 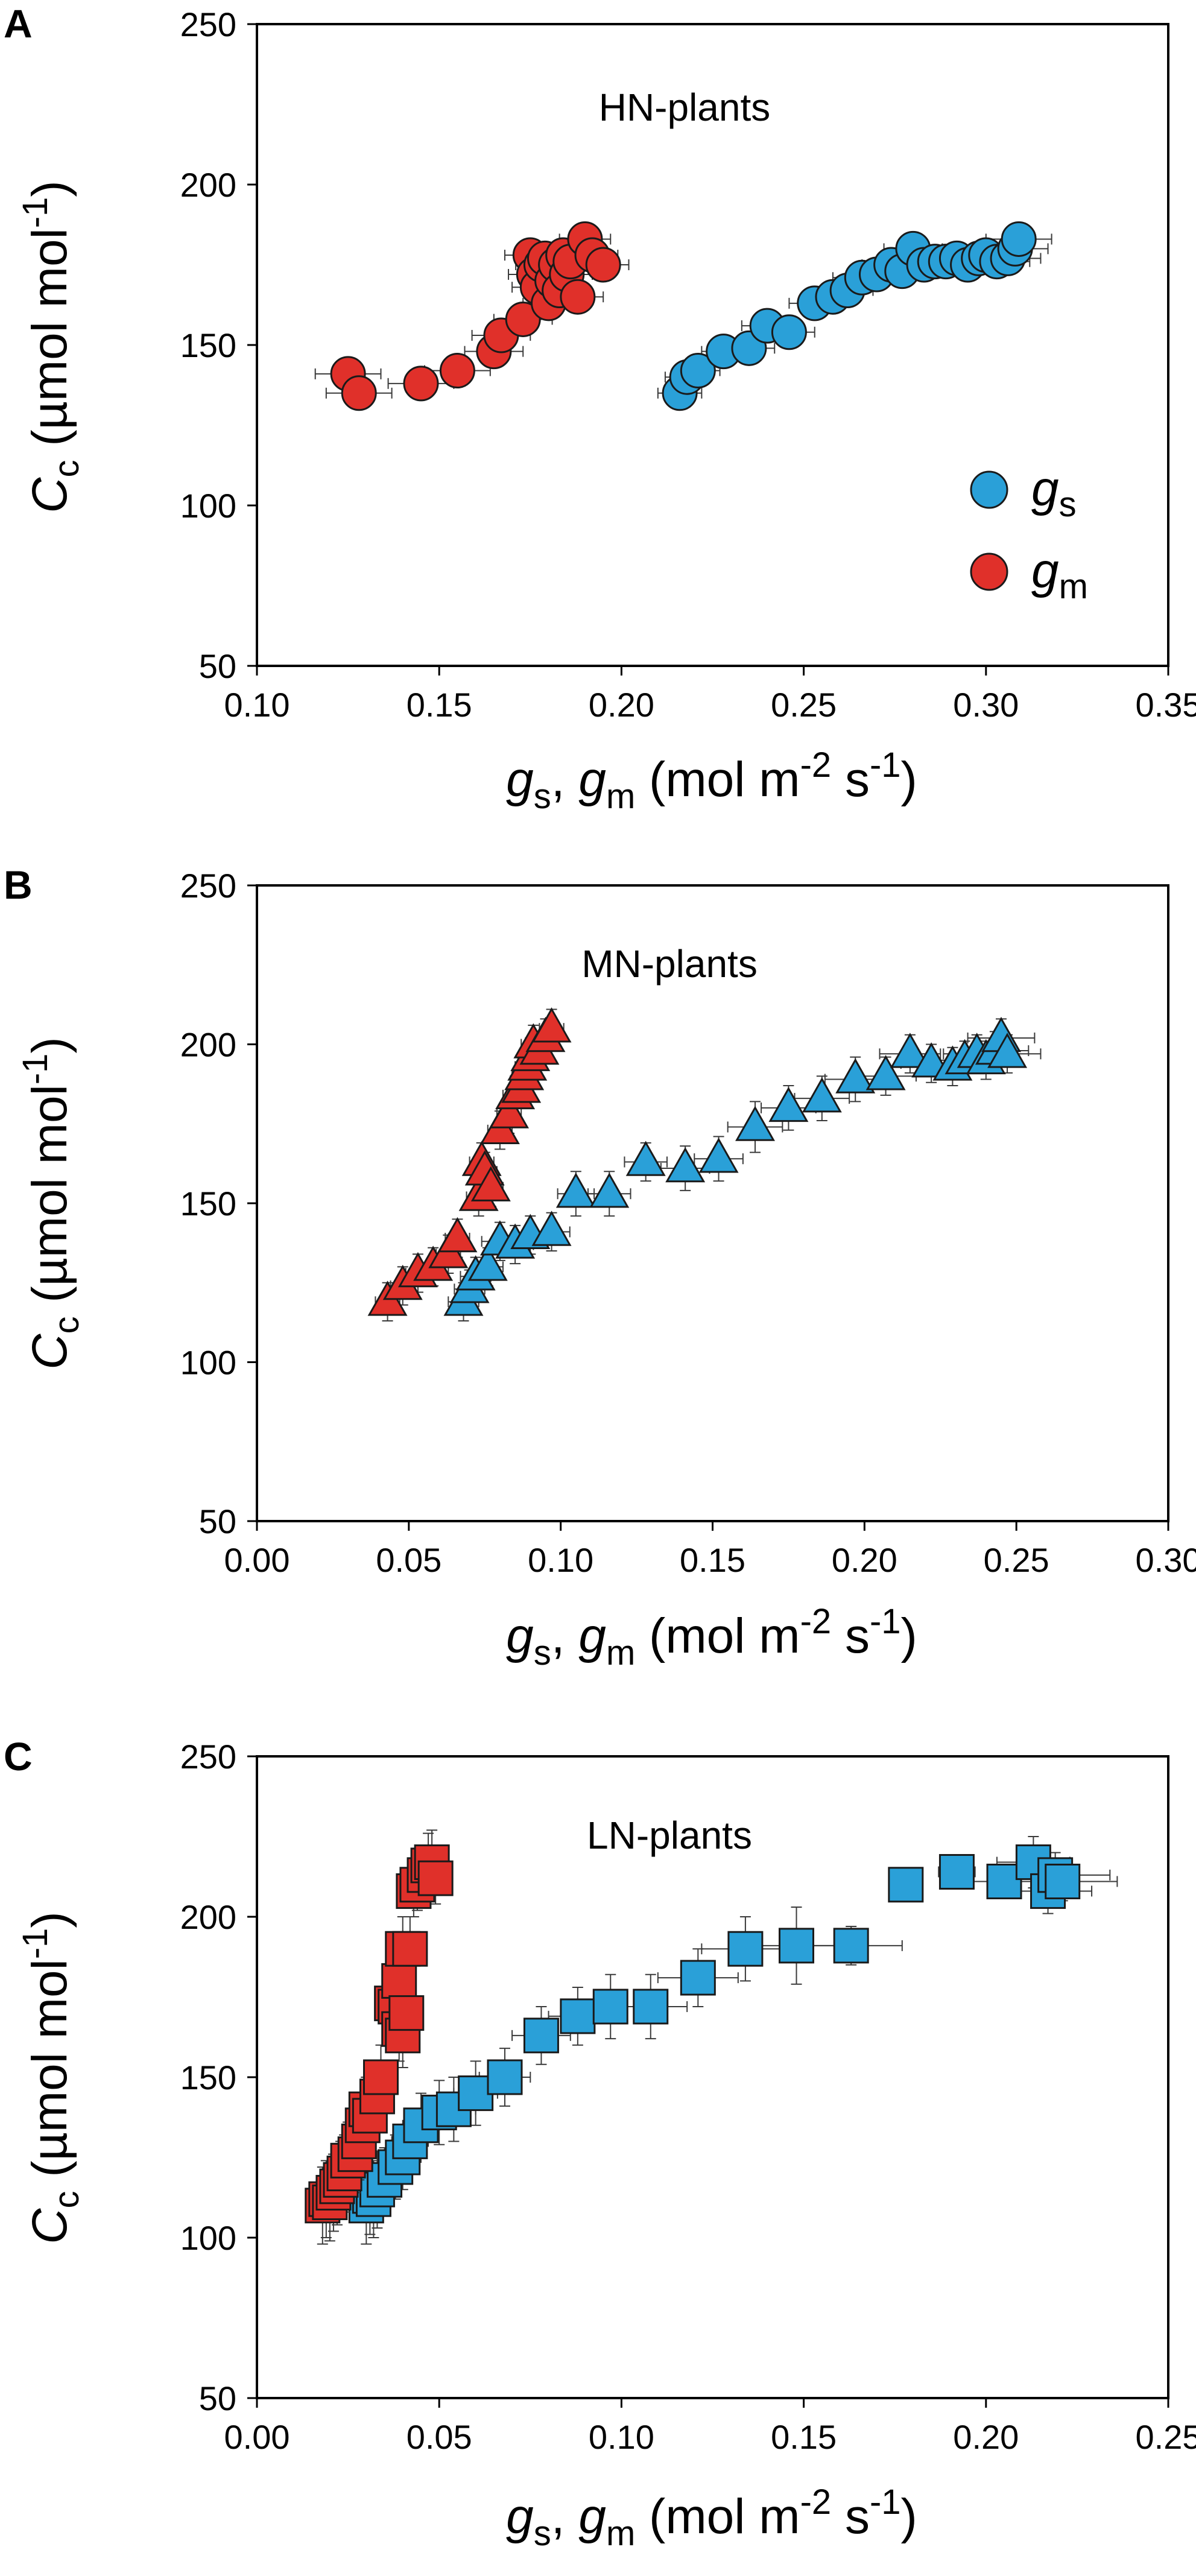 I want to click on legend-gm-sub: m, so click(x=1073, y=586).